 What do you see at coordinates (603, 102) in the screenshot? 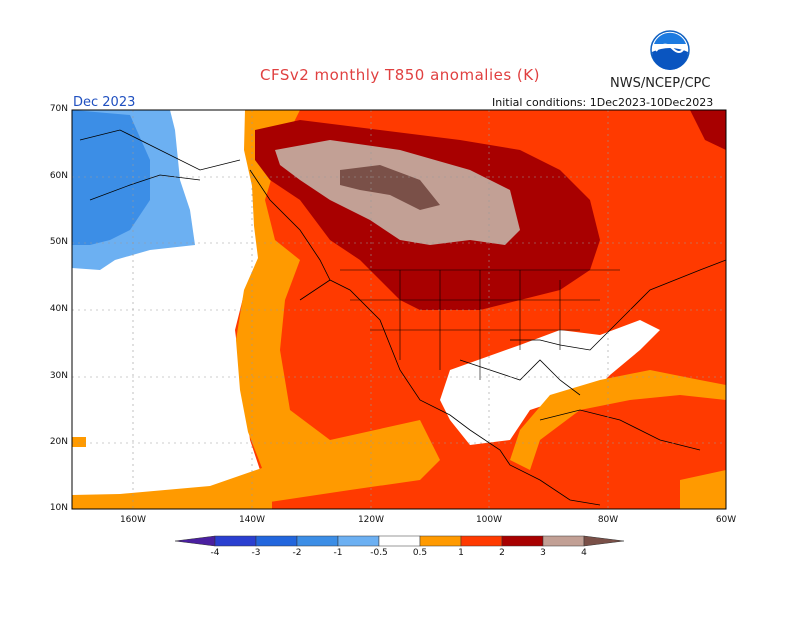
I see `initial-conditions-label: Initial conditions: 1Dec2023-10Dec2023` at bounding box center [603, 102].